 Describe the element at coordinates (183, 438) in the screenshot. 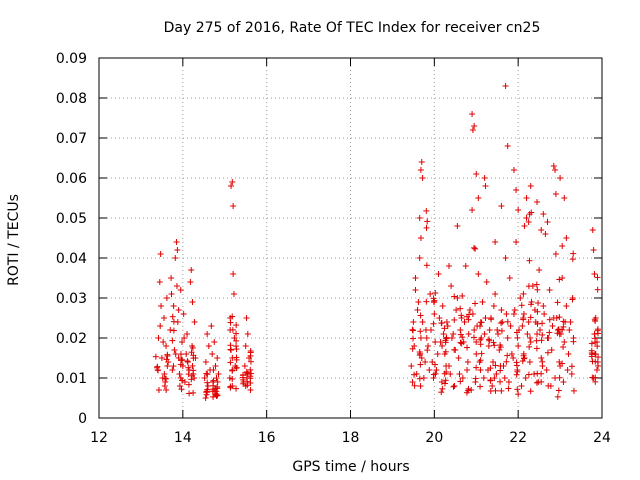

I see `x-tick-label: 14` at that location.